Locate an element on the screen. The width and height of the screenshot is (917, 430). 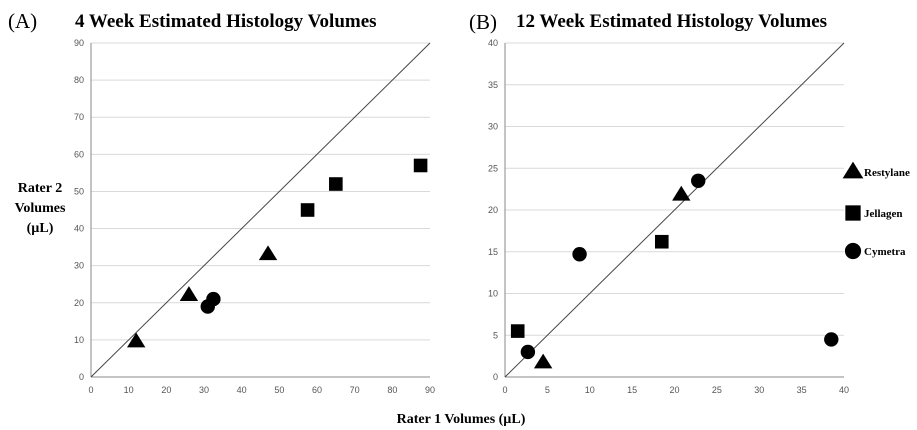
y-tick-label: 35 is located at coordinates (493, 85).